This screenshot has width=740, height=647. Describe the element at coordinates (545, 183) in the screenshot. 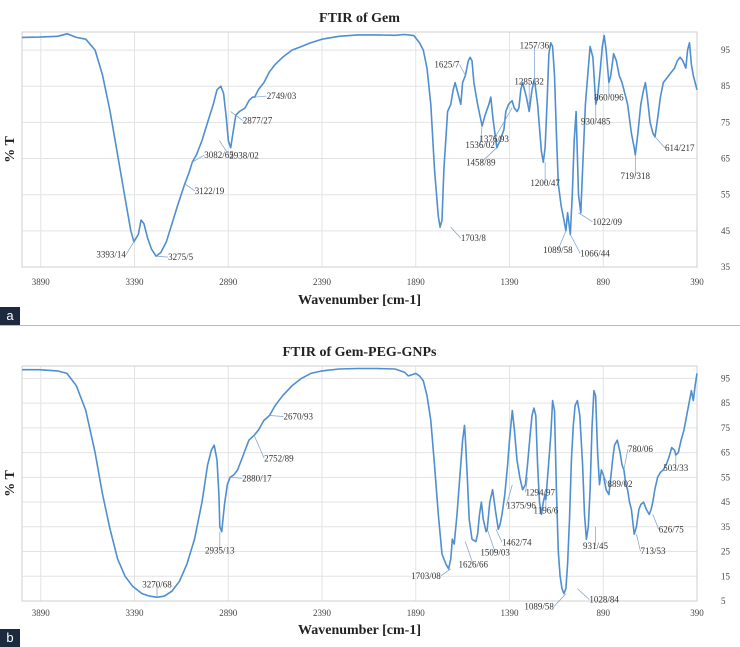

I see `peak-label: 1200/47` at that location.